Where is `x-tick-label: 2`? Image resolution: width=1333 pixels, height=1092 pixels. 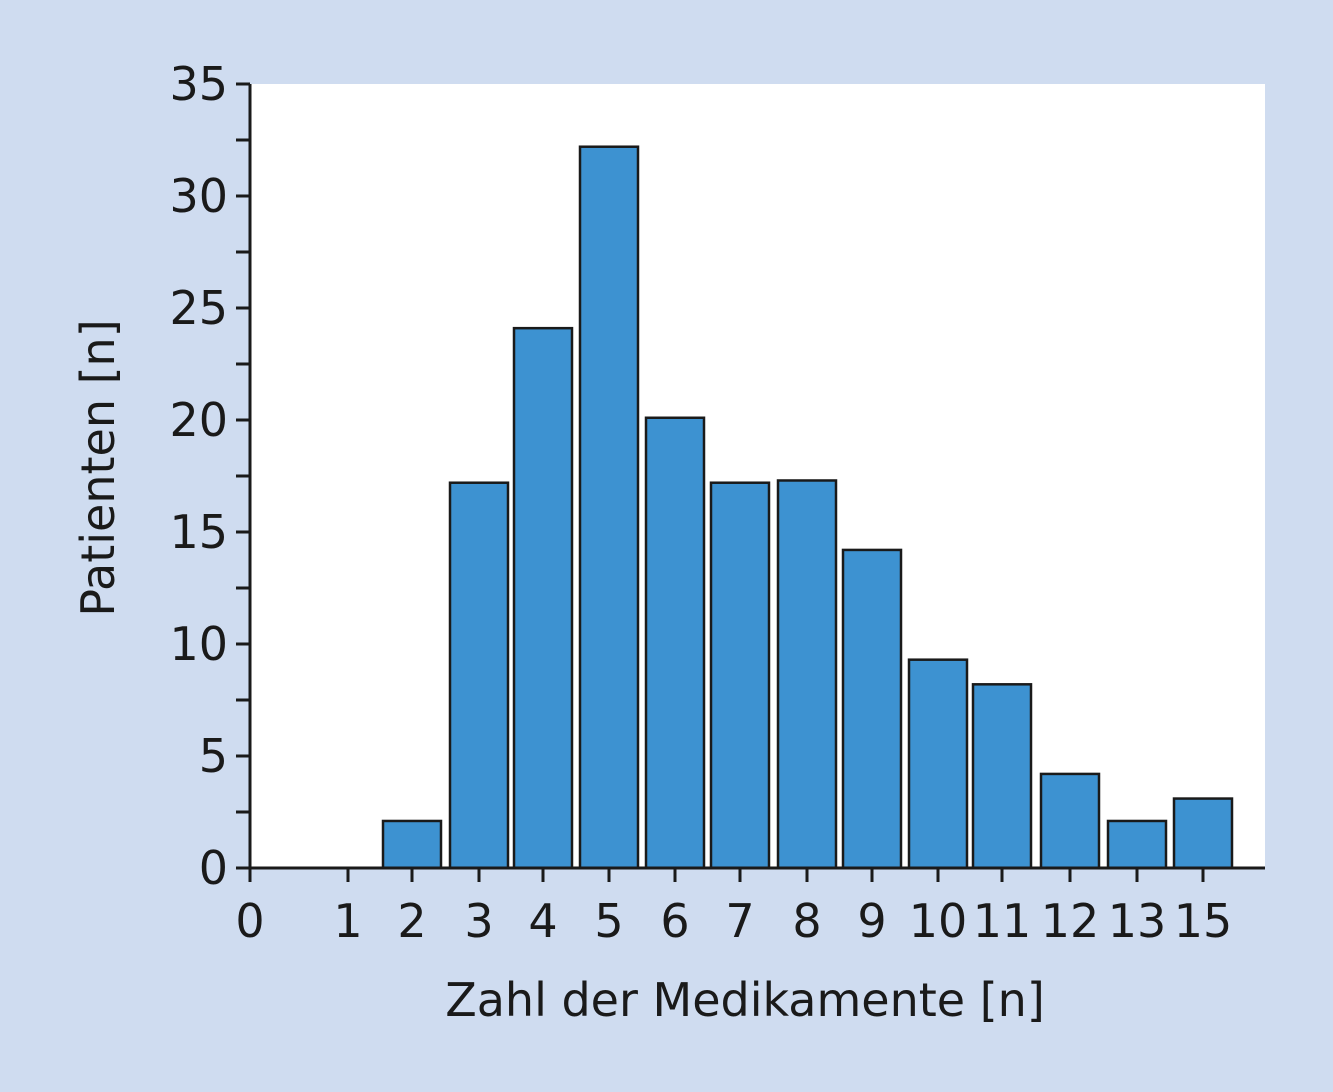 x-tick-label: 2 is located at coordinates (411, 921).